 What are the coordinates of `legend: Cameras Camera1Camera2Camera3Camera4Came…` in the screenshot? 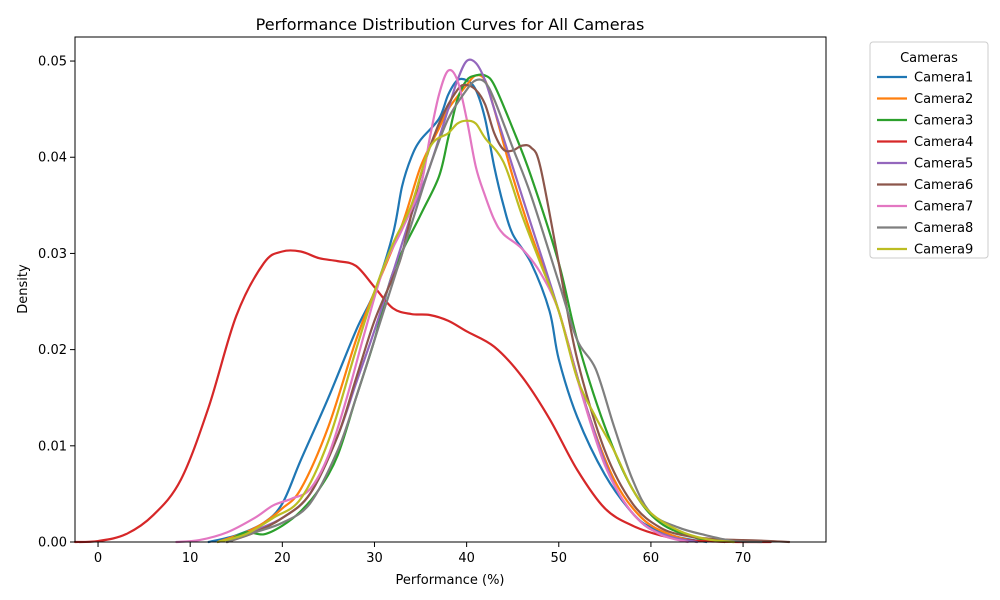 It's located at (929, 150).